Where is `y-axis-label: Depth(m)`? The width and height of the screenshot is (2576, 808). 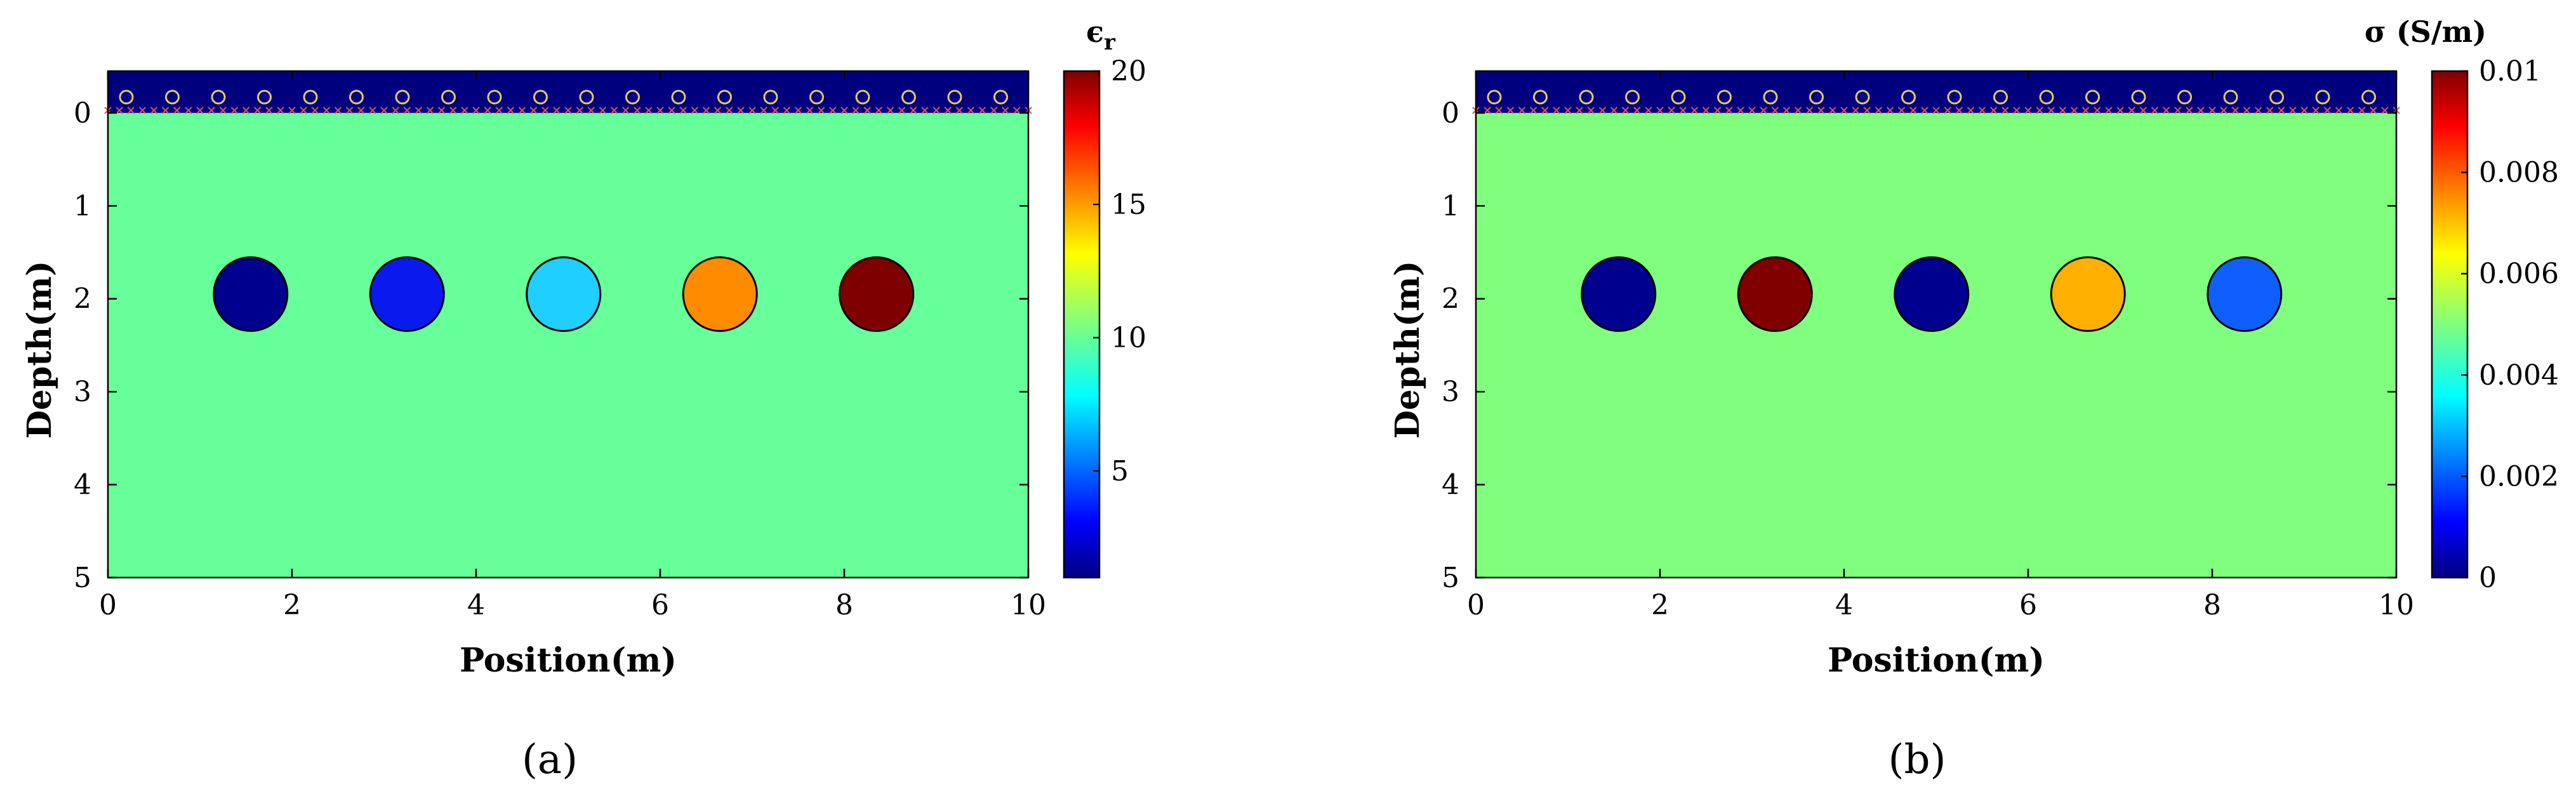
y-axis-label: Depth(m) is located at coordinates (39, 350).